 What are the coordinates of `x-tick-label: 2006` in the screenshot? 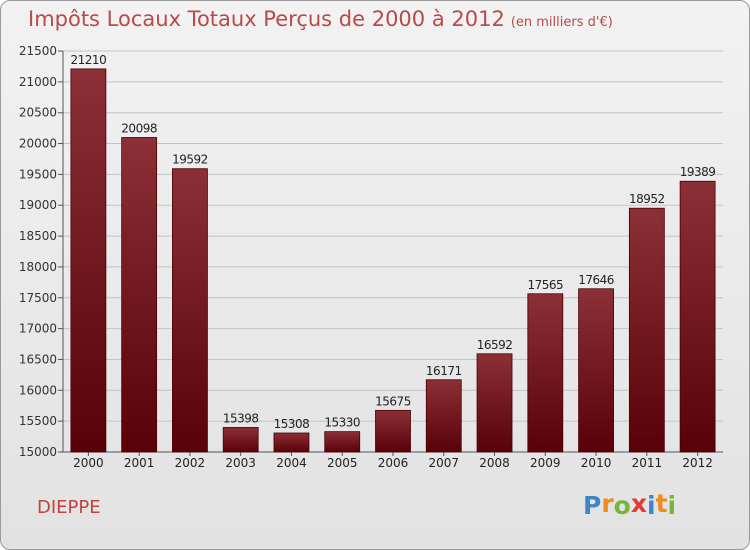 It's located at (393, 463).